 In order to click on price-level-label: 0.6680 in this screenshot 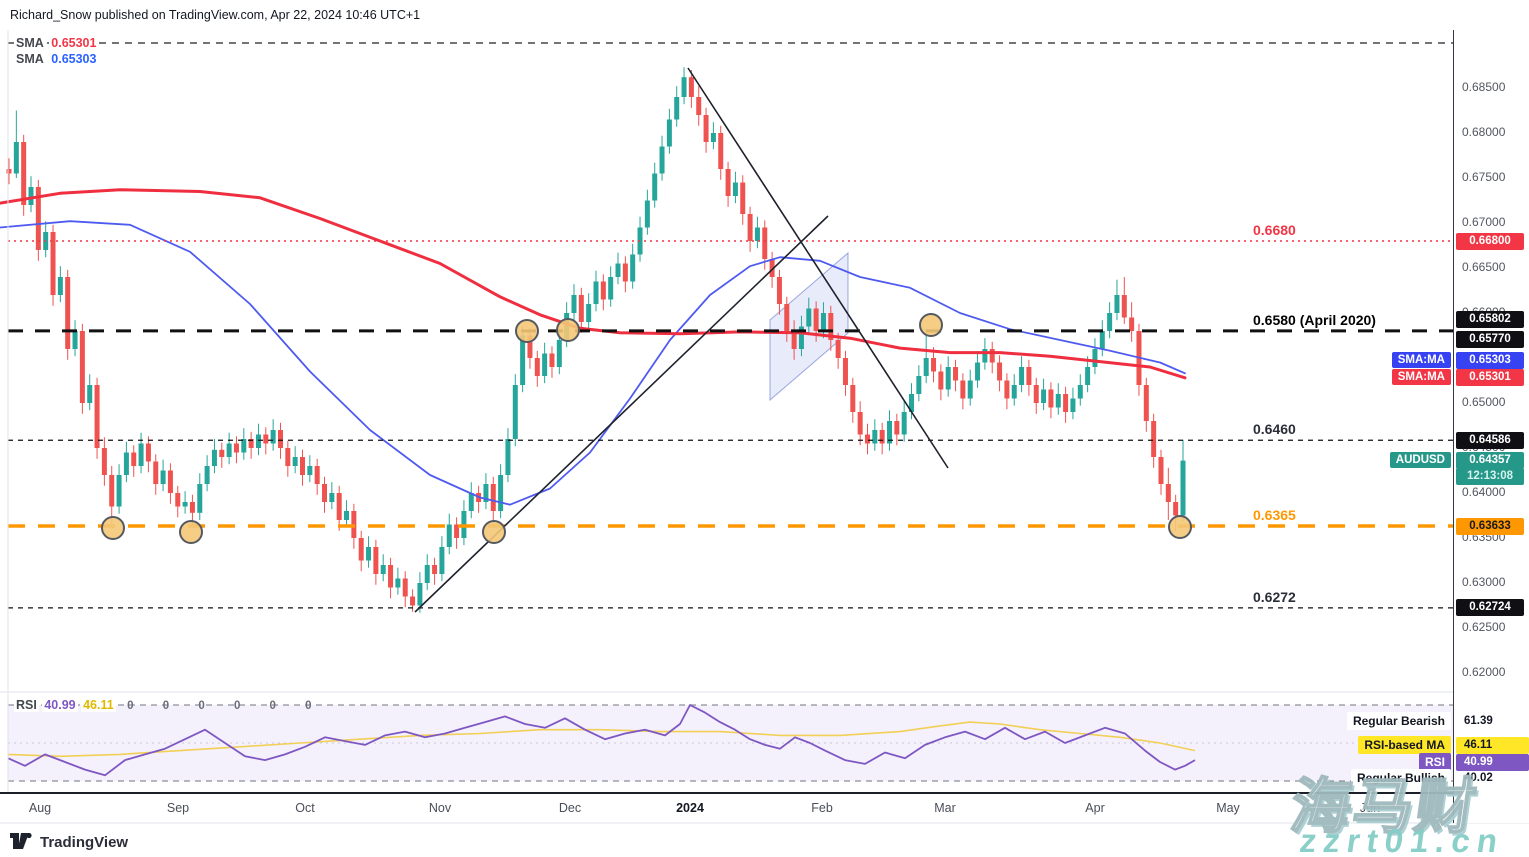, I will do `click(1274, 230)`.